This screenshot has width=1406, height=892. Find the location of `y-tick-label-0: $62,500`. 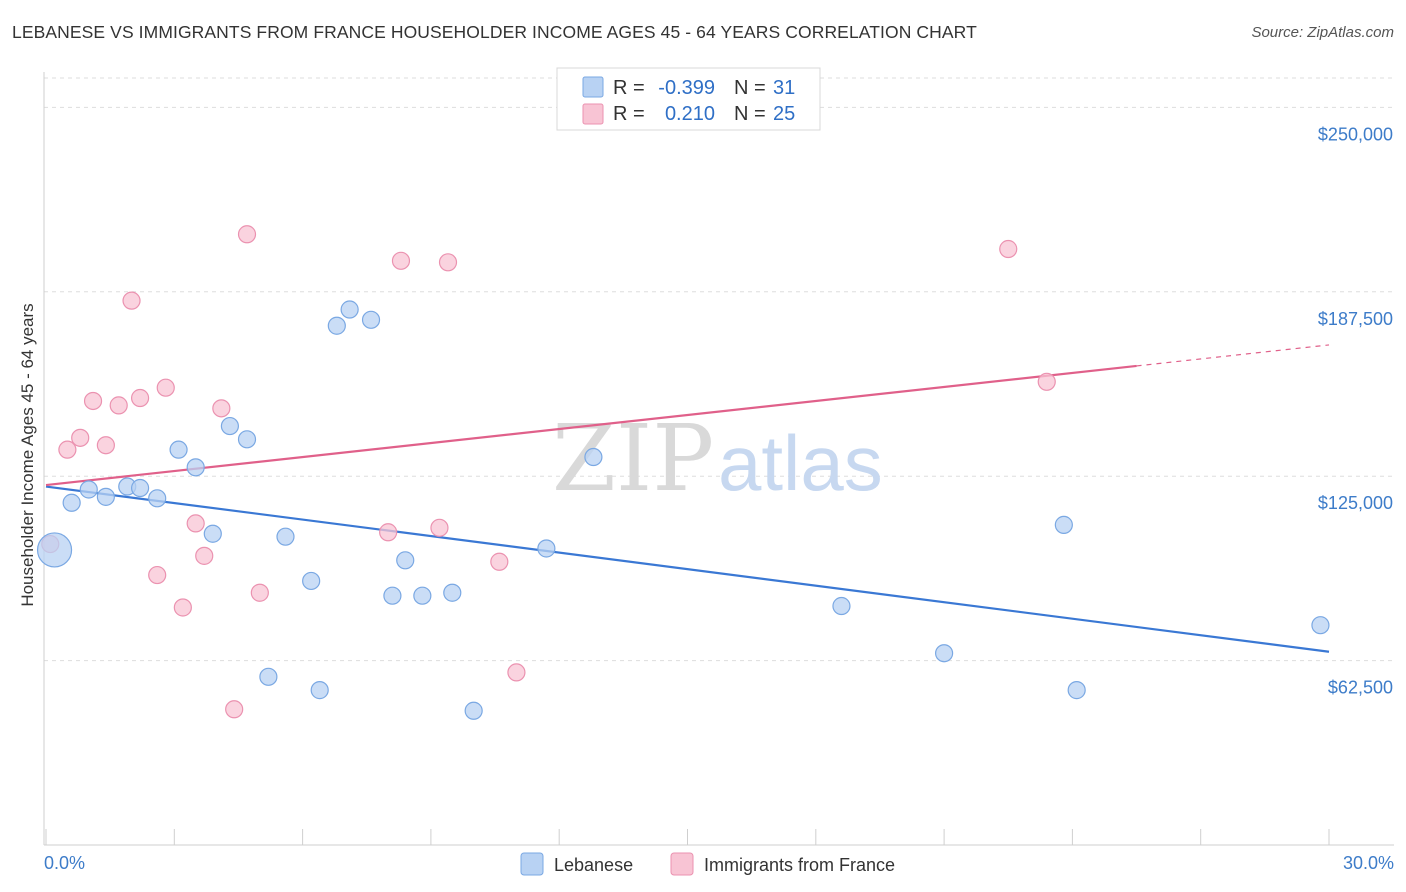

y-tick-label-0: $62,500 is located at coordinates (1360, 688).